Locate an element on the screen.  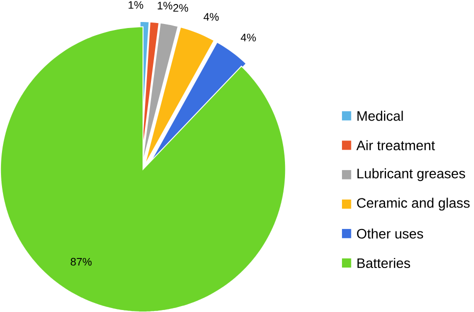
data-label: 2% is located at coordinates (180, 8).